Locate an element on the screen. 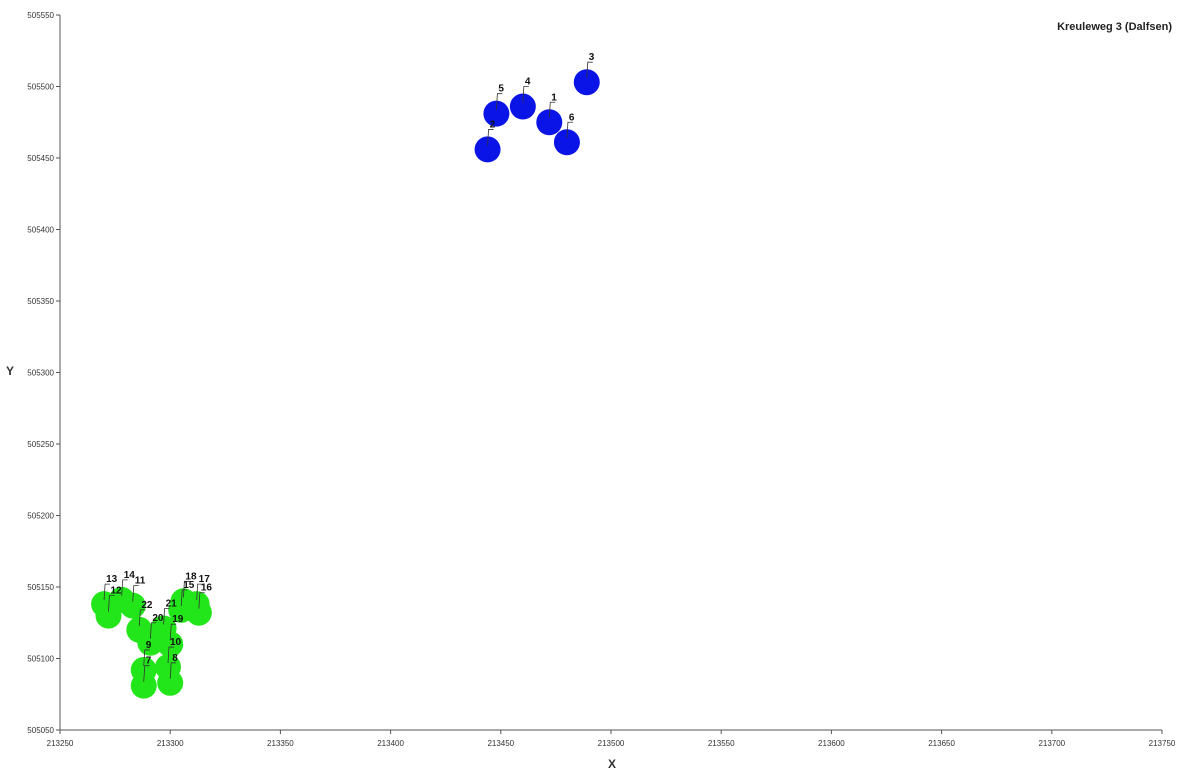  x-tick-label: 213650 is located at coordinates (941, 743).